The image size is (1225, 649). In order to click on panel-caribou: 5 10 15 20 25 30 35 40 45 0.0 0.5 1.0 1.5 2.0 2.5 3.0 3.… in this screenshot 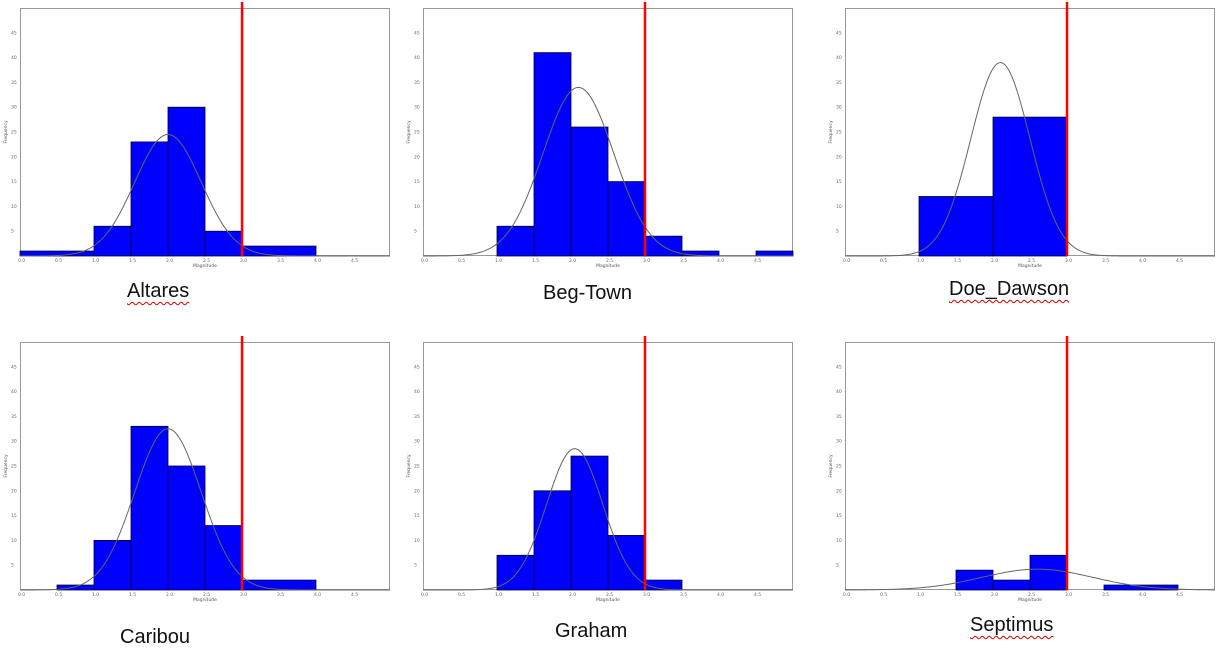, I will do `click(196, 469)`.